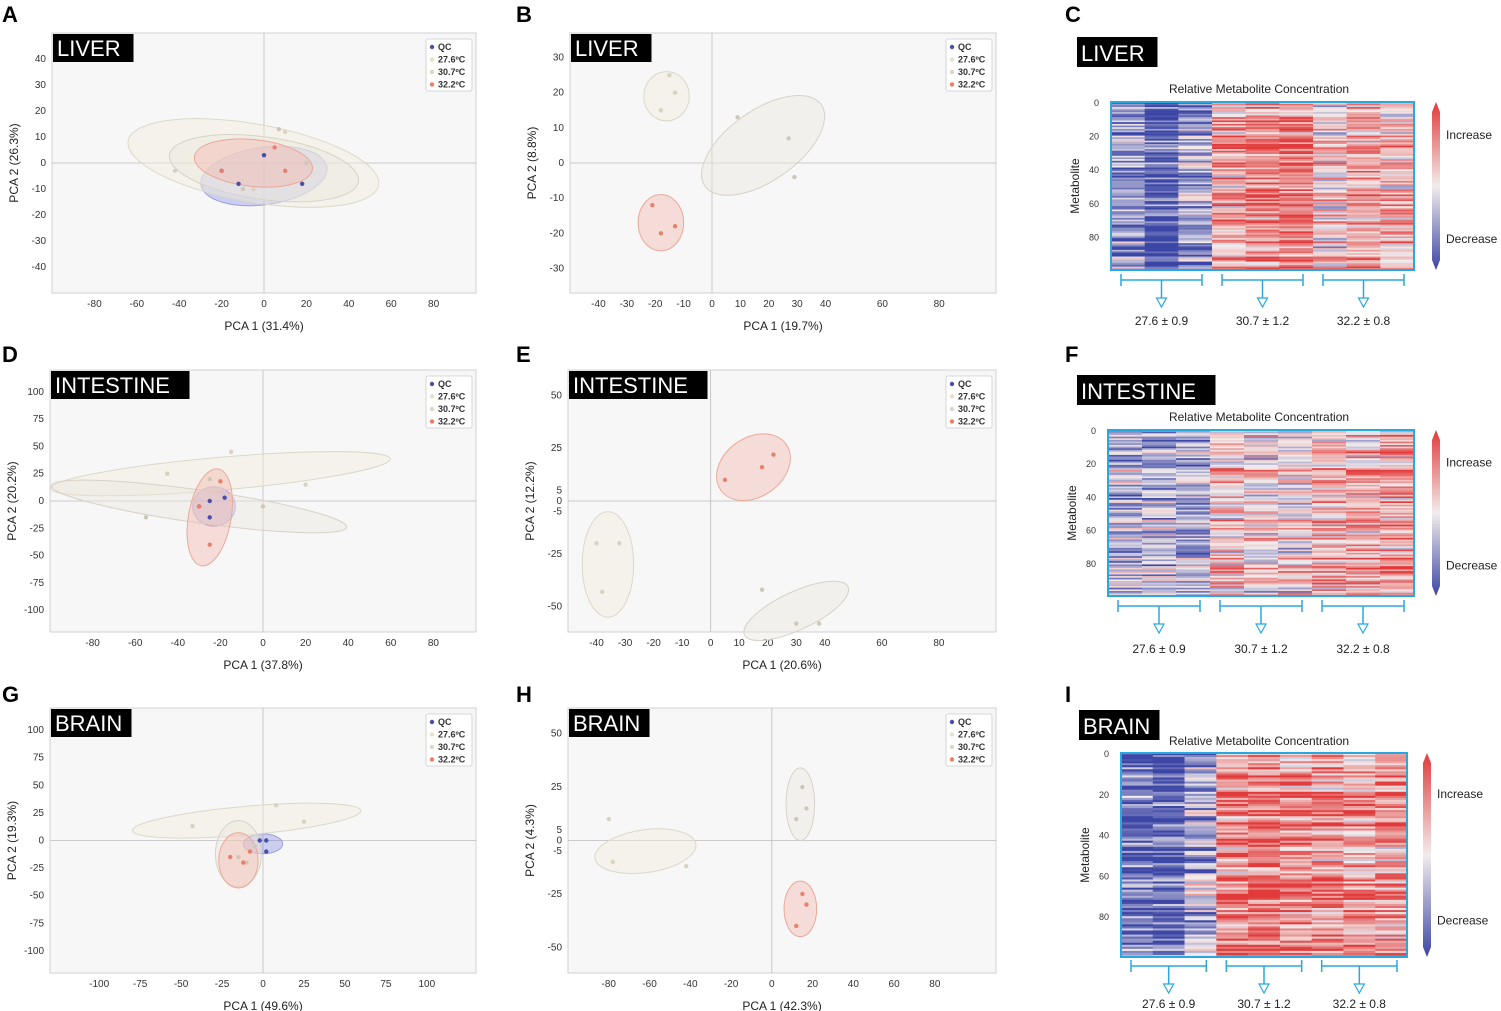 The height and width of the screenshot is (1011, 1501). What do you see at coordinates (952, 396) in the screenshot?
I see `legend-marker` at bounding box center [952, 396].